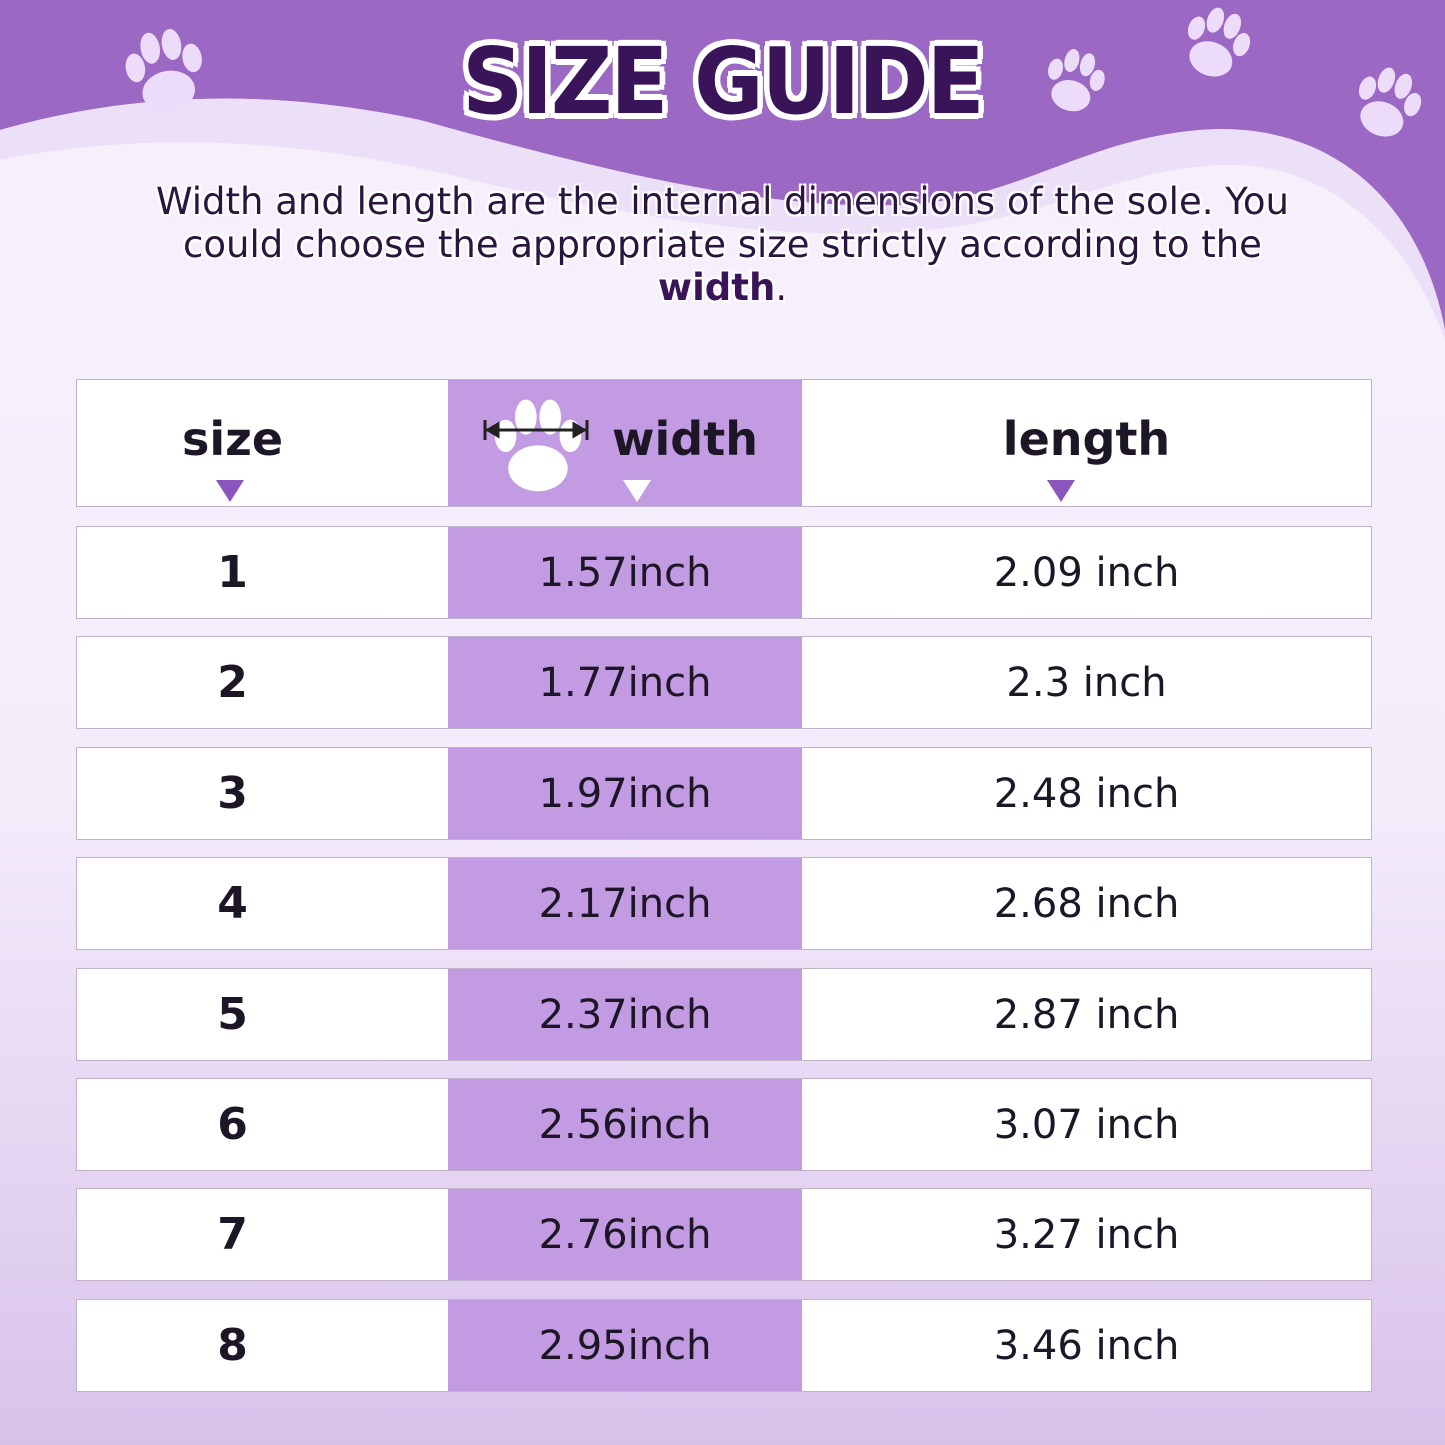  Describe the element at coordinates (232, 1124) in the screenshot. I see `cell-size: 6` at that location.